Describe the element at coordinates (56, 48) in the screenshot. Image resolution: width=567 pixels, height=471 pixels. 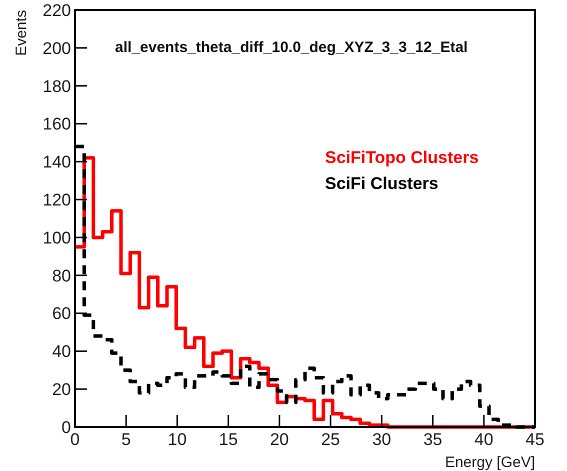
I see `y-tick-label: 200` at that location.